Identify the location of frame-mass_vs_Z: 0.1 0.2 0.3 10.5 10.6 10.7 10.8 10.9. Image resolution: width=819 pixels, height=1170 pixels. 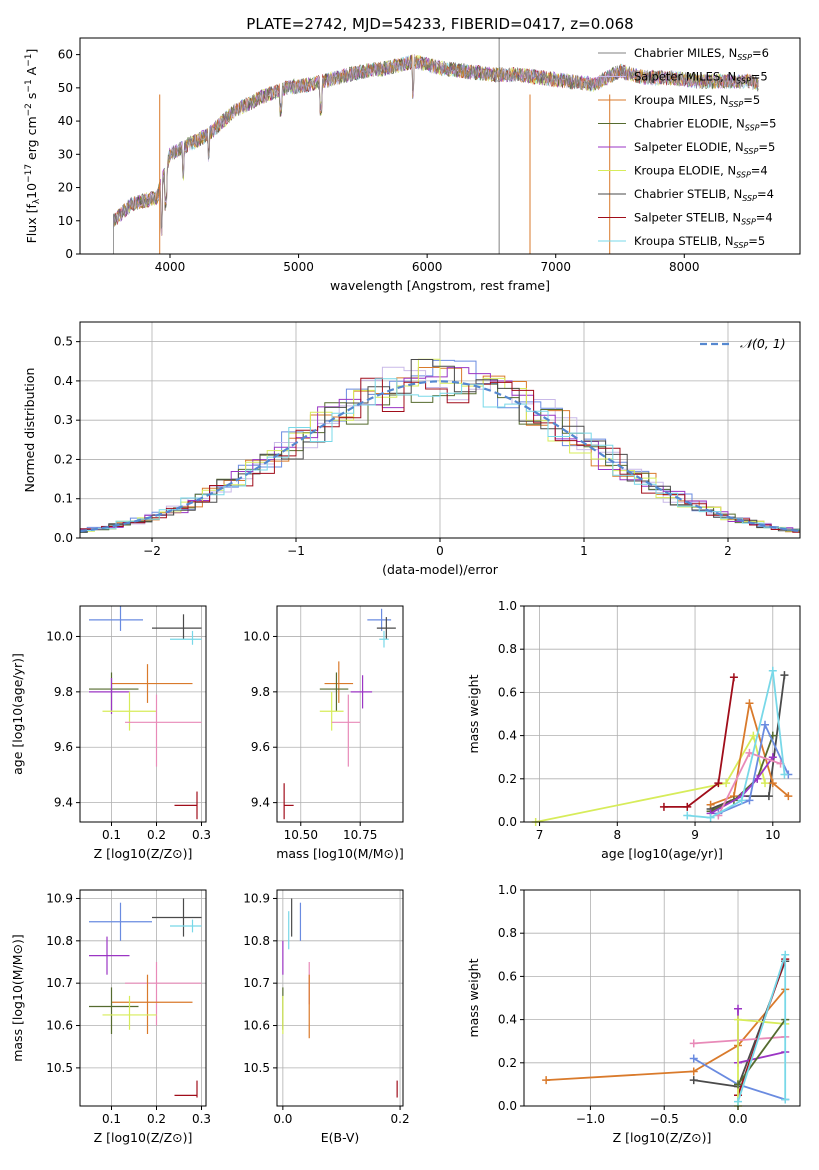
(128, 1007).